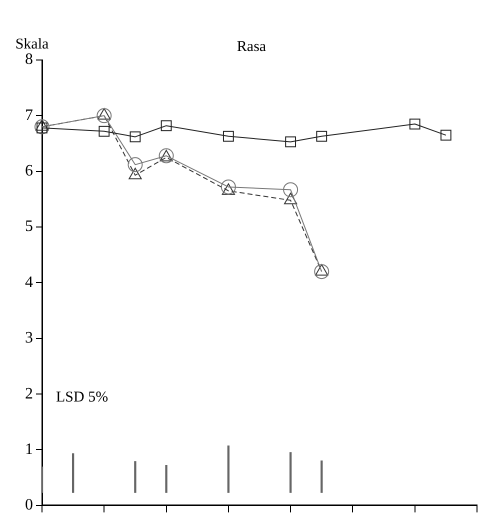 This screenshot has width=493, height=526. What do you see at coordinates (29, 393) in the screenshot?
I see `y-tick-label: 2` at bounding box center [29, 393].